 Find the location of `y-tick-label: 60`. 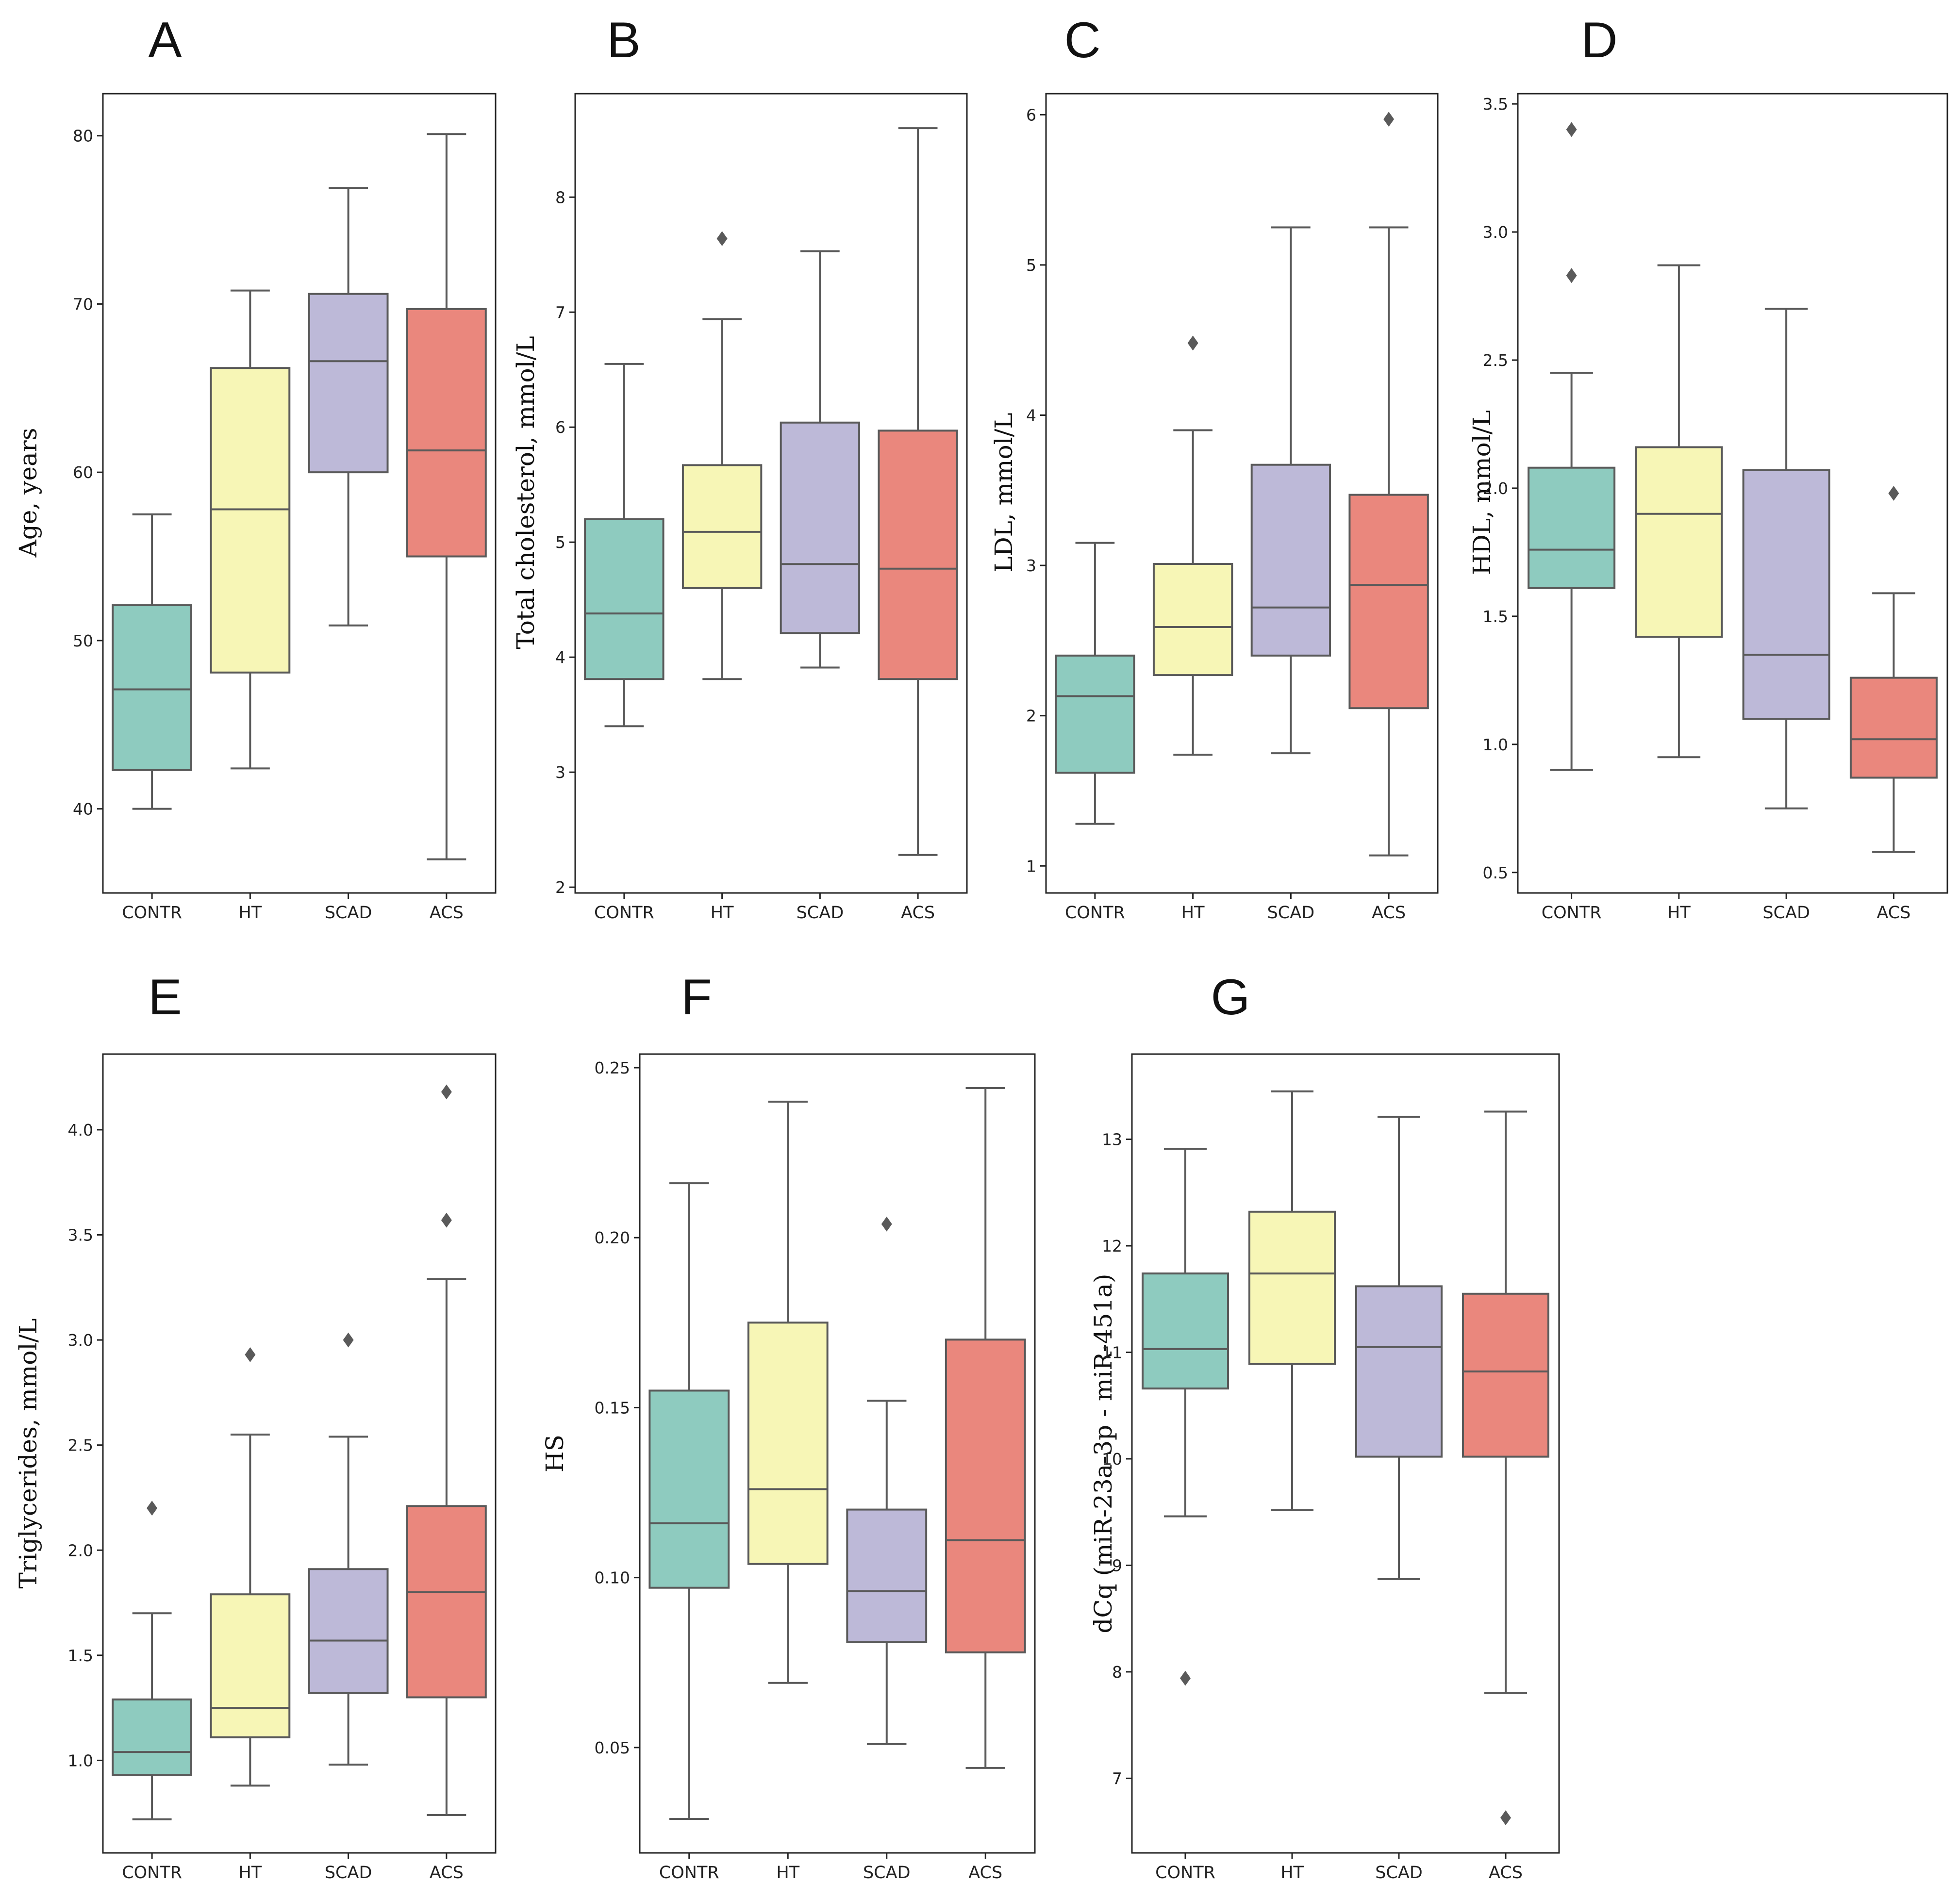

y-tick-label: 60 is located at coordinates (83, 473).